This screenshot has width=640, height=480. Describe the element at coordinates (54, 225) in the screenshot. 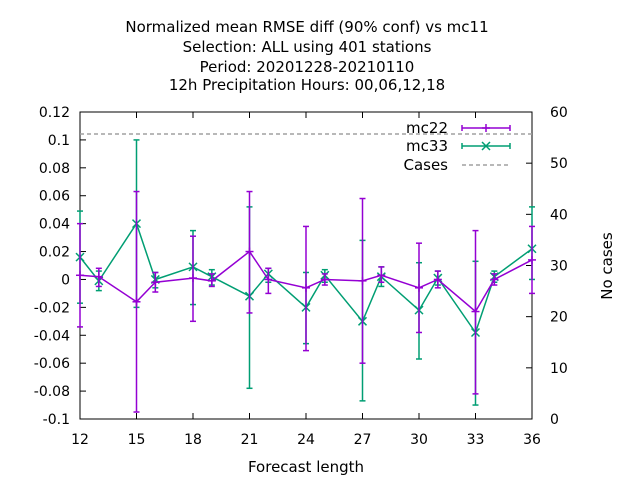

I see `y-tick-label: 0.04` at that location.